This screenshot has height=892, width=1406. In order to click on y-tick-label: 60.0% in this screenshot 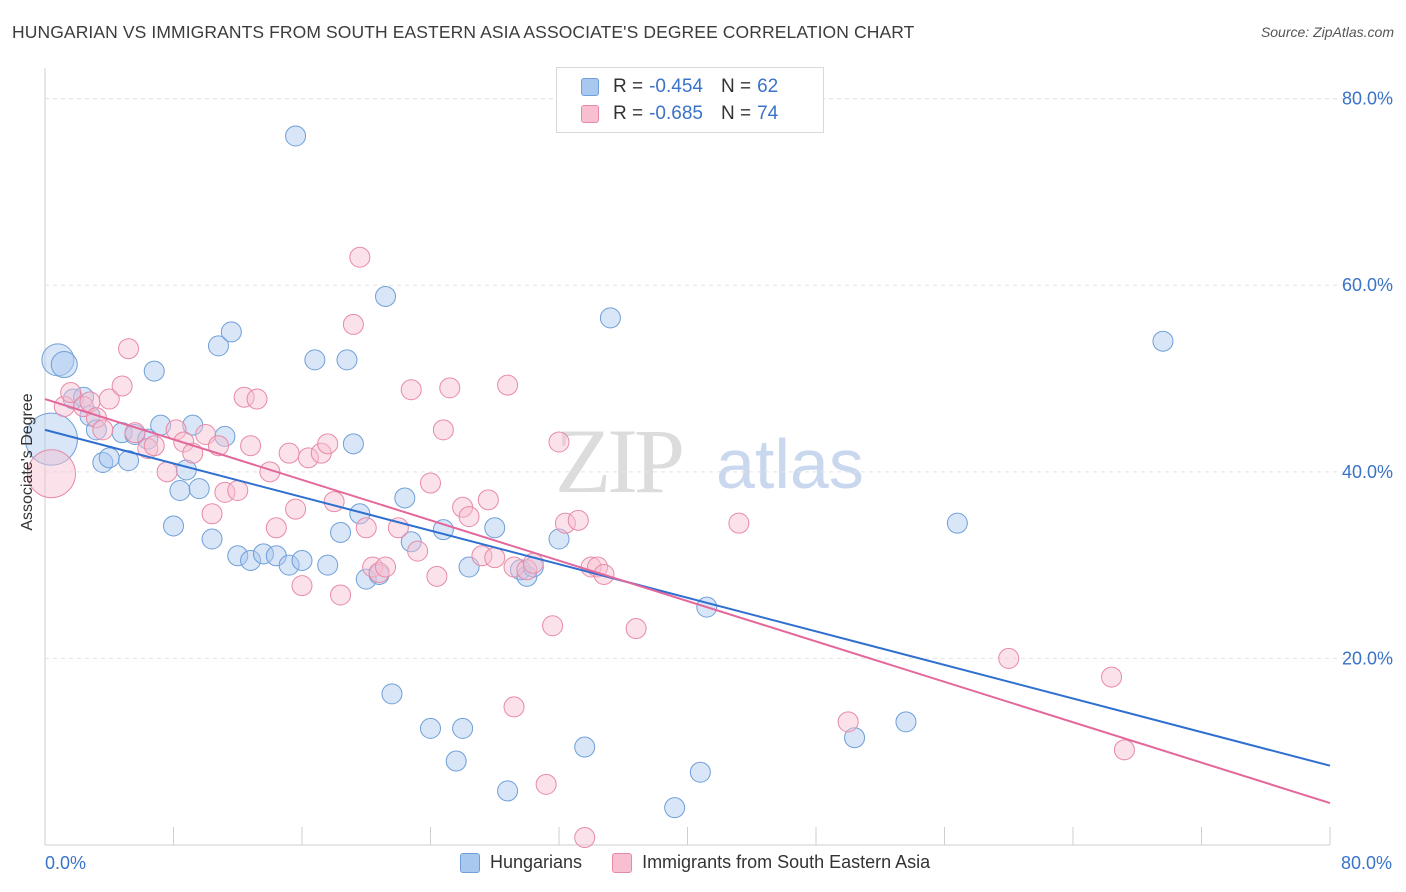, I will do `click(1367, 285)`.